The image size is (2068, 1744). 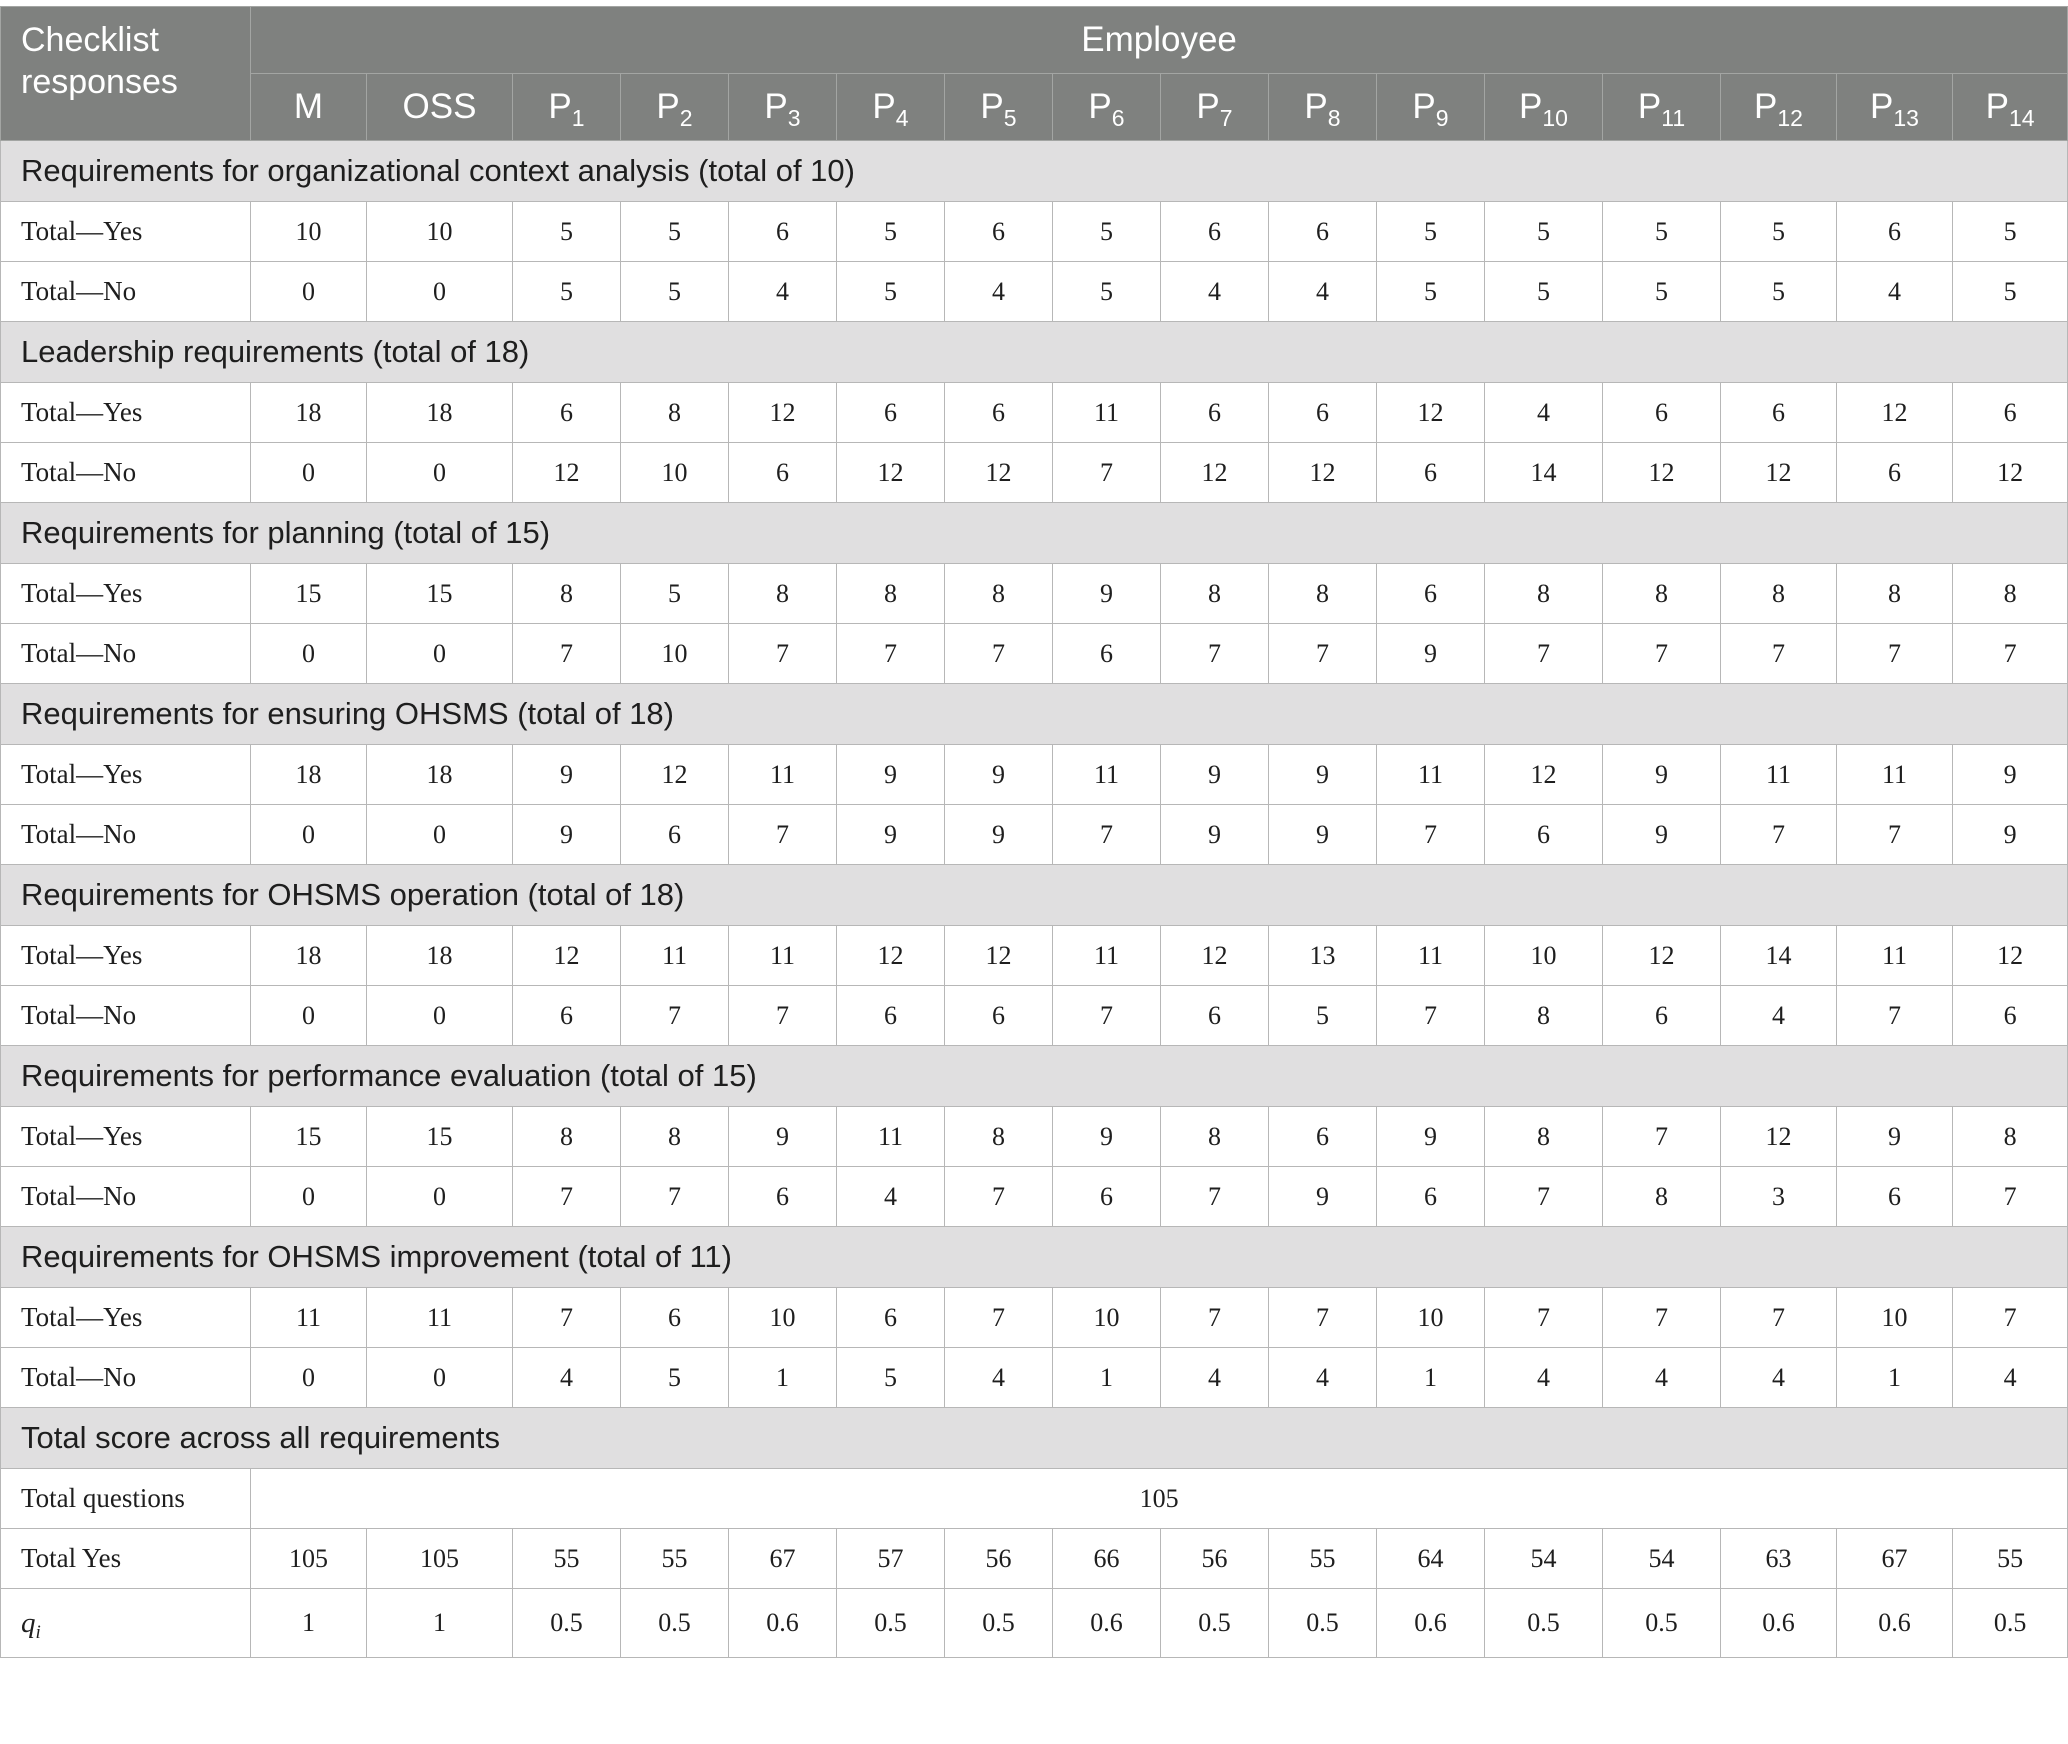 I want to click on column-header-subscript: 9, so click(x=1442, y=118).